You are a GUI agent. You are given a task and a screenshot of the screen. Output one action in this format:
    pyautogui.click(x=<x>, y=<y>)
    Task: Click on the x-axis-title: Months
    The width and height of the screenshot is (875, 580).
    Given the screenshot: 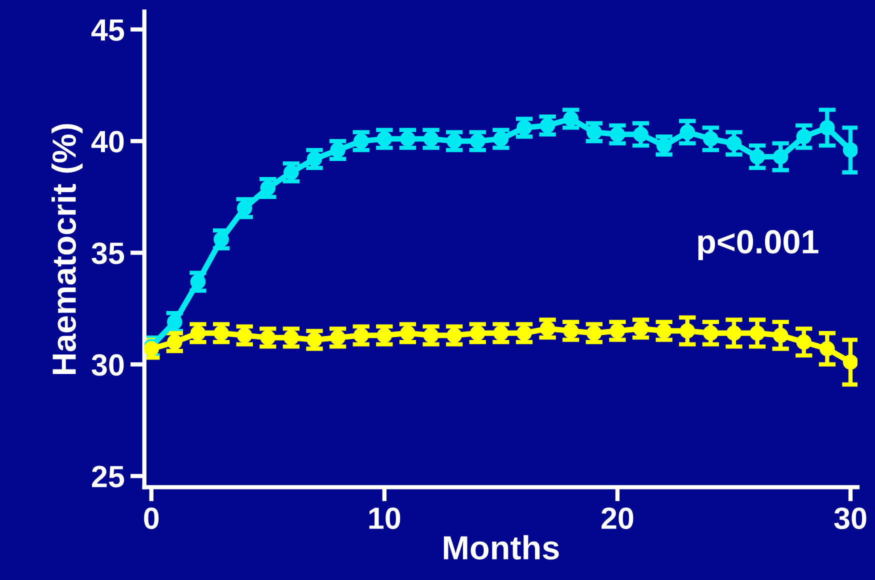 What is the action you would take?
    pyautogui.click(x=501, y=547)
    